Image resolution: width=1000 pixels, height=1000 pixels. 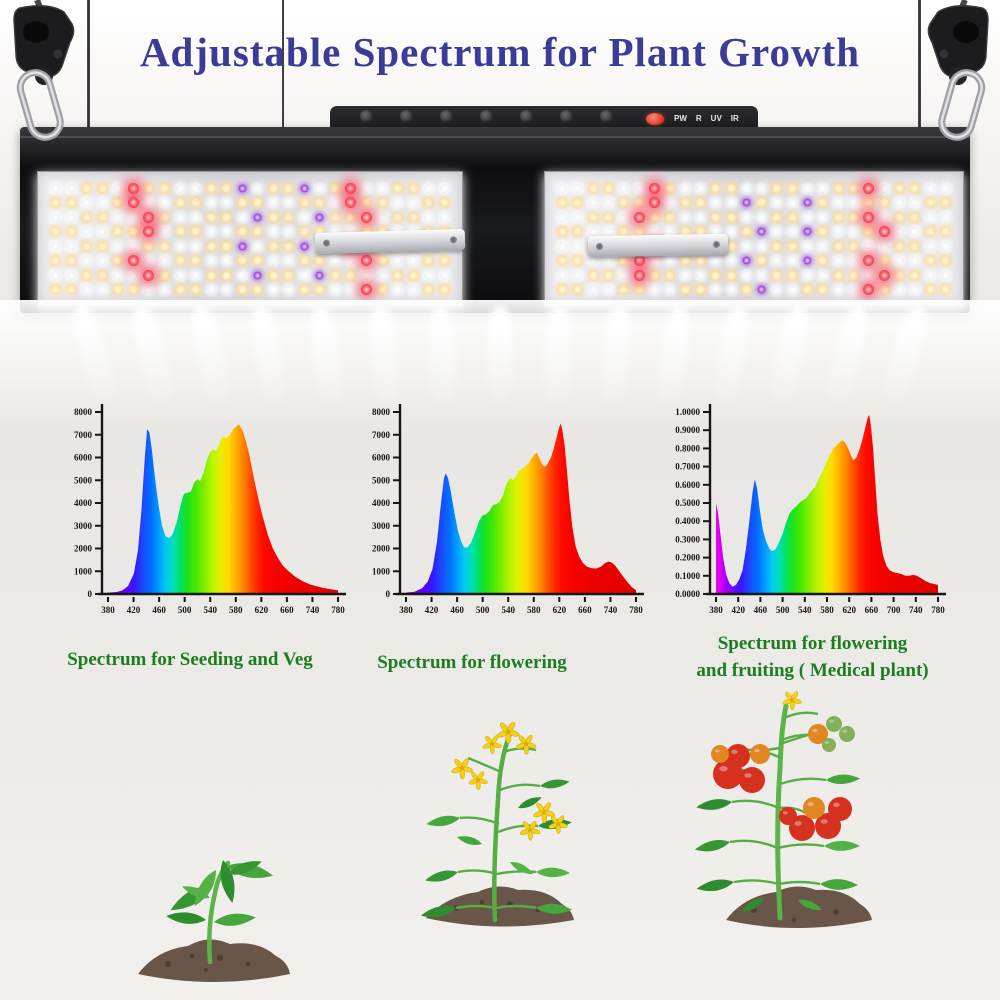 I want to click on svg-text: 2000, so click(x=381, y=549).